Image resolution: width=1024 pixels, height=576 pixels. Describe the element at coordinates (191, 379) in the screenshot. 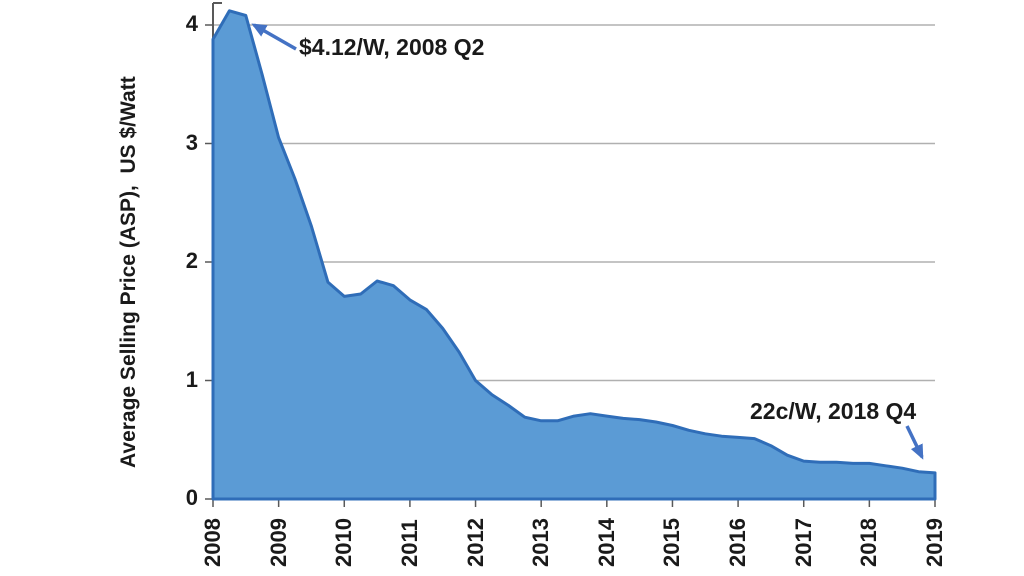

I see `y-tick-label-1: 1` at that location.